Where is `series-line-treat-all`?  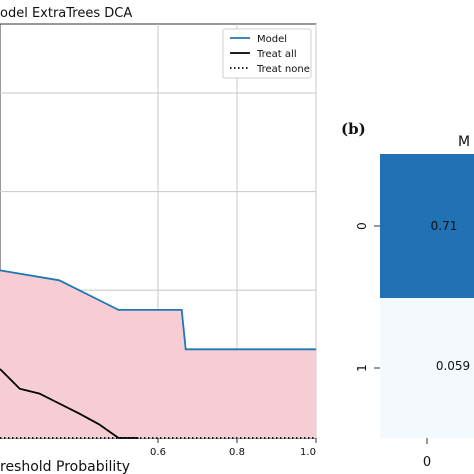 series-line-treat-all is located at coordinates (69, 403).